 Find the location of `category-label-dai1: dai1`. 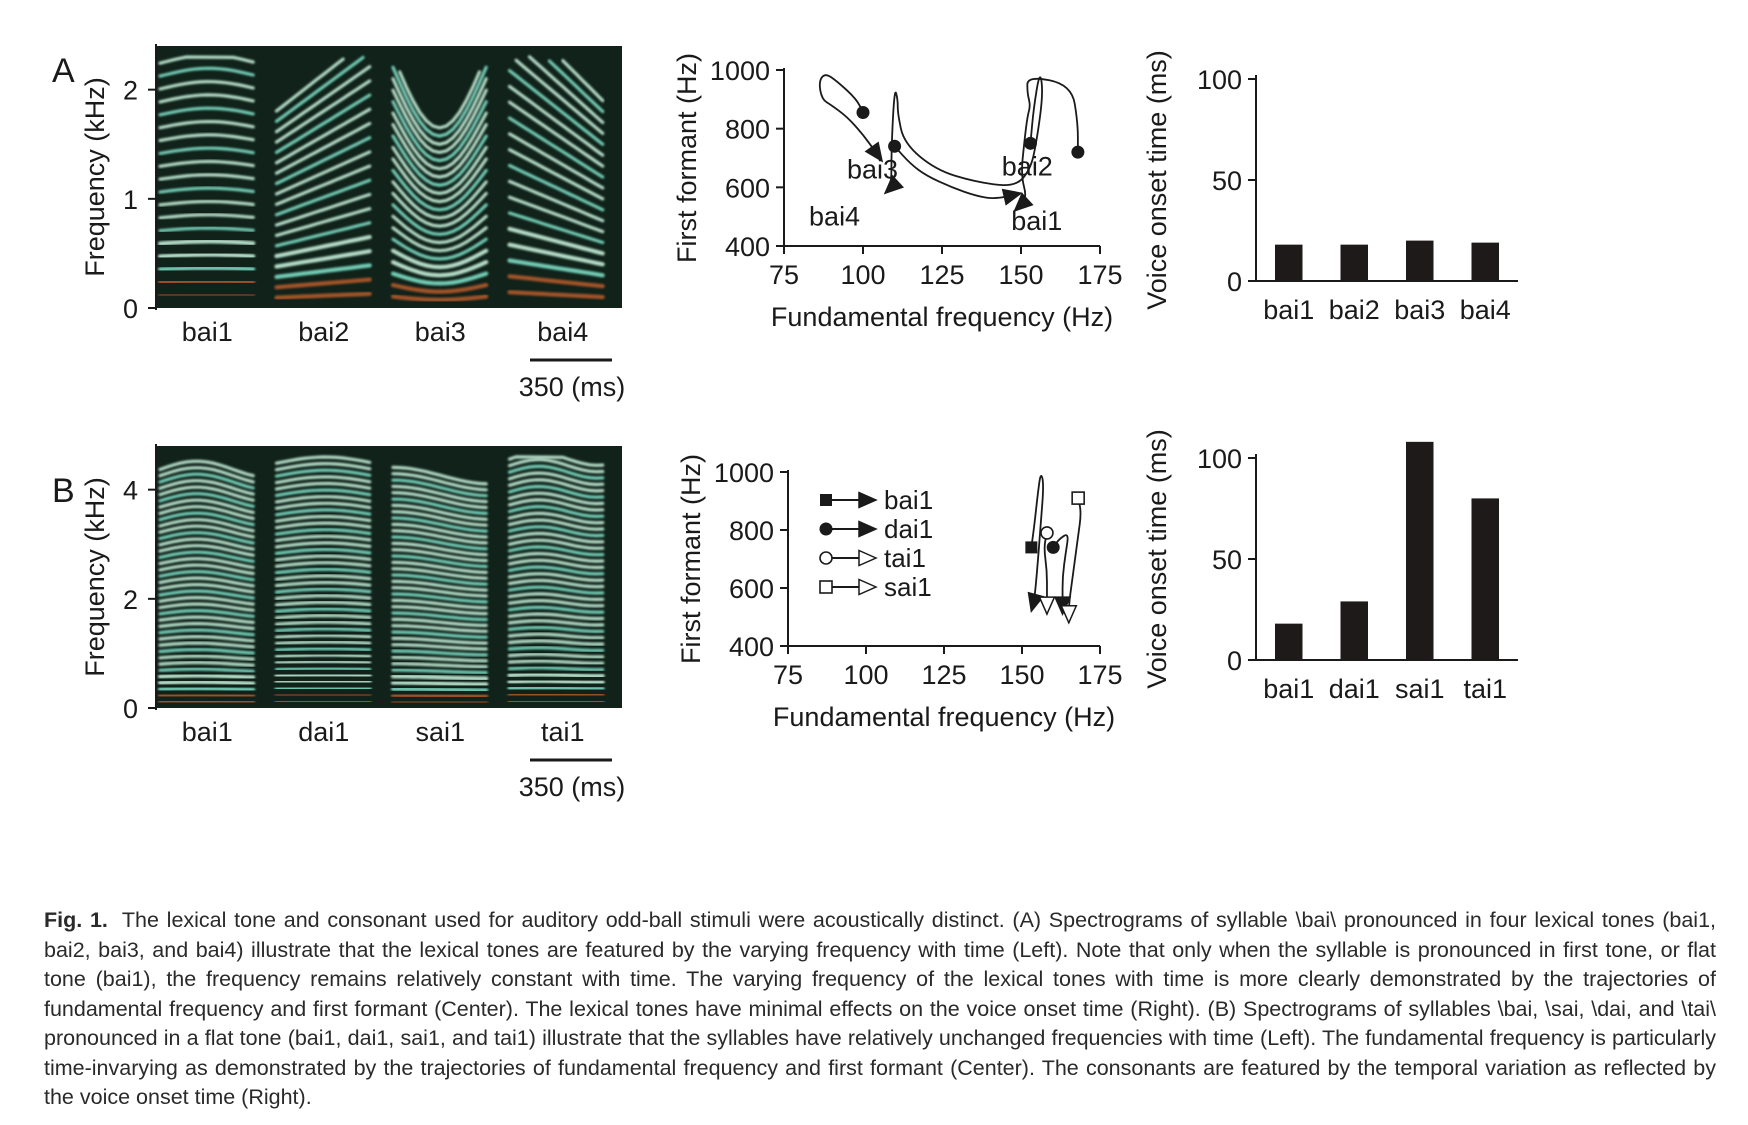

category-label-dai1: dai1 is located at coordinates (1354, 689).